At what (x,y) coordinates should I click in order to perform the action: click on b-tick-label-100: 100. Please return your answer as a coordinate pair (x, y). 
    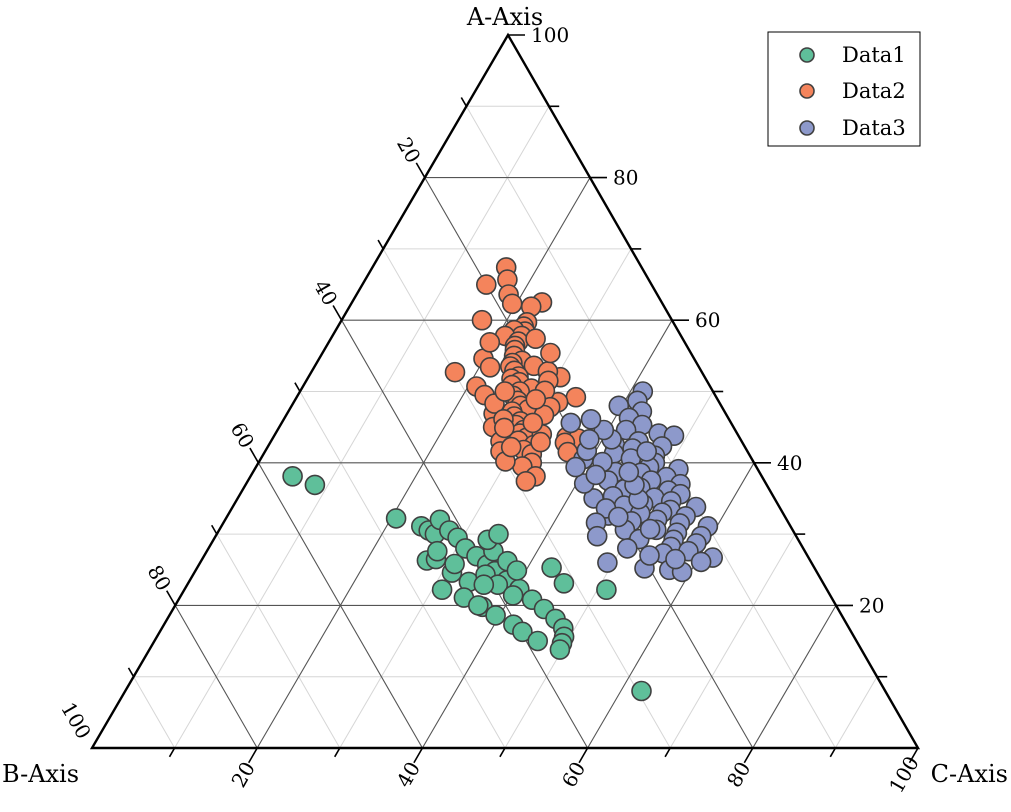
    Looking at the image, I should click on (76, 720).